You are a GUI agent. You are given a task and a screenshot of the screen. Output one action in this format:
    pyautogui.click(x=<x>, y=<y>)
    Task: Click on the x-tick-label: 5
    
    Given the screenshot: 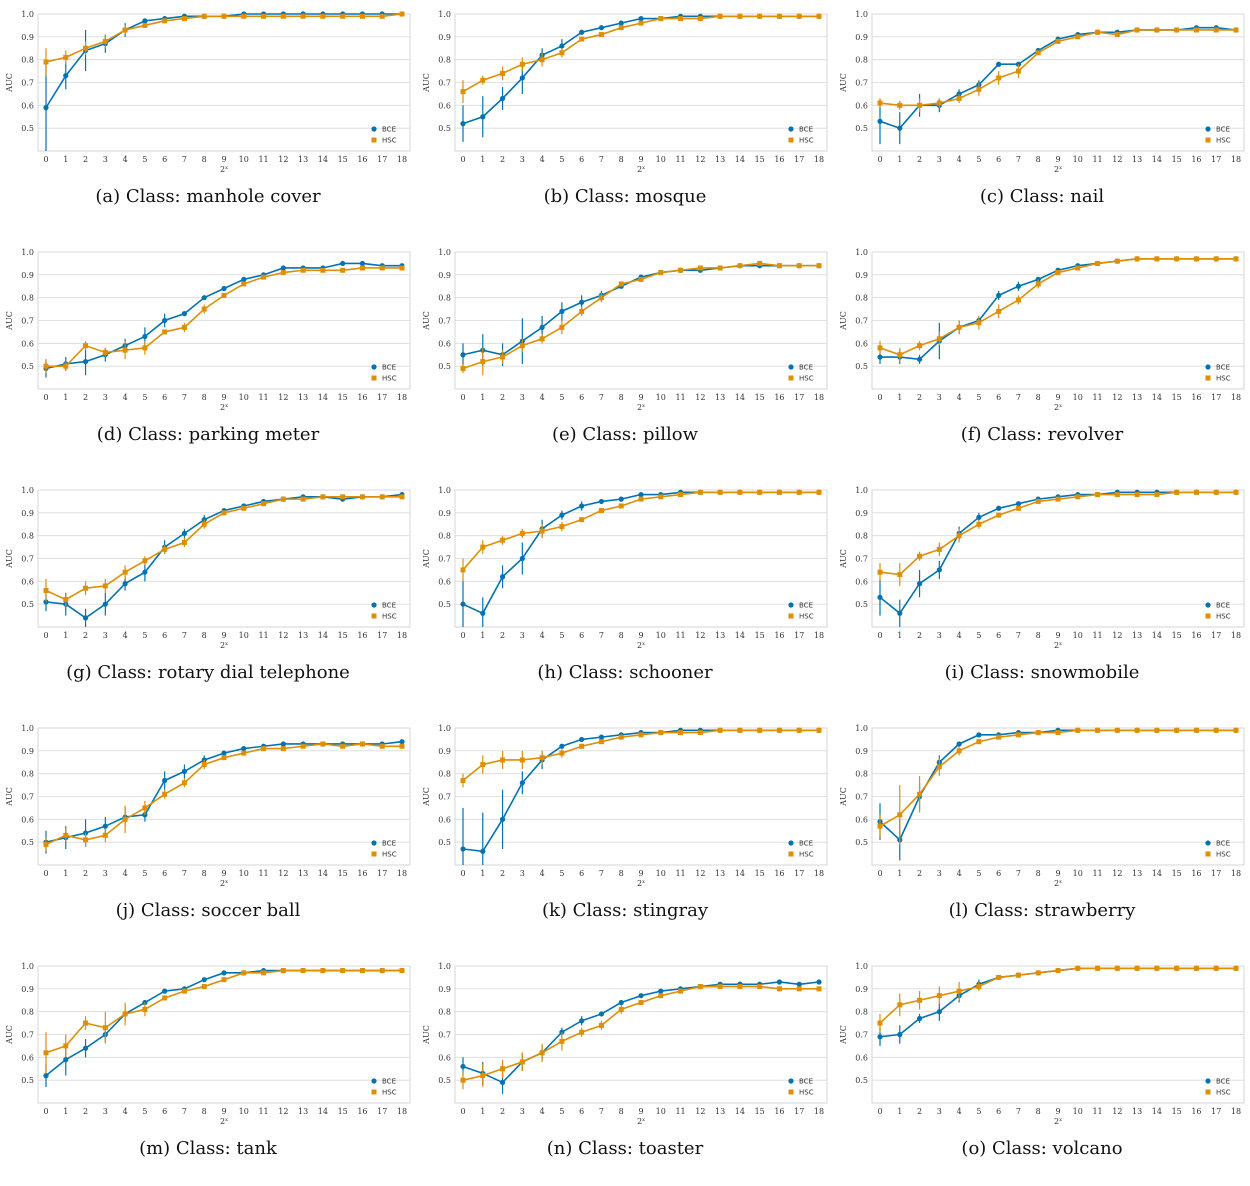 What is the action you would take?
    pyautogui.click(x=561, y=397)
    